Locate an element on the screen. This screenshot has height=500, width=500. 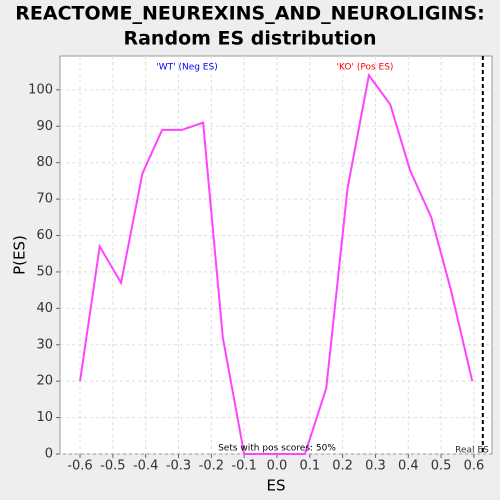
x-tick-label: -0.2 is located at coordinates (211, 466).